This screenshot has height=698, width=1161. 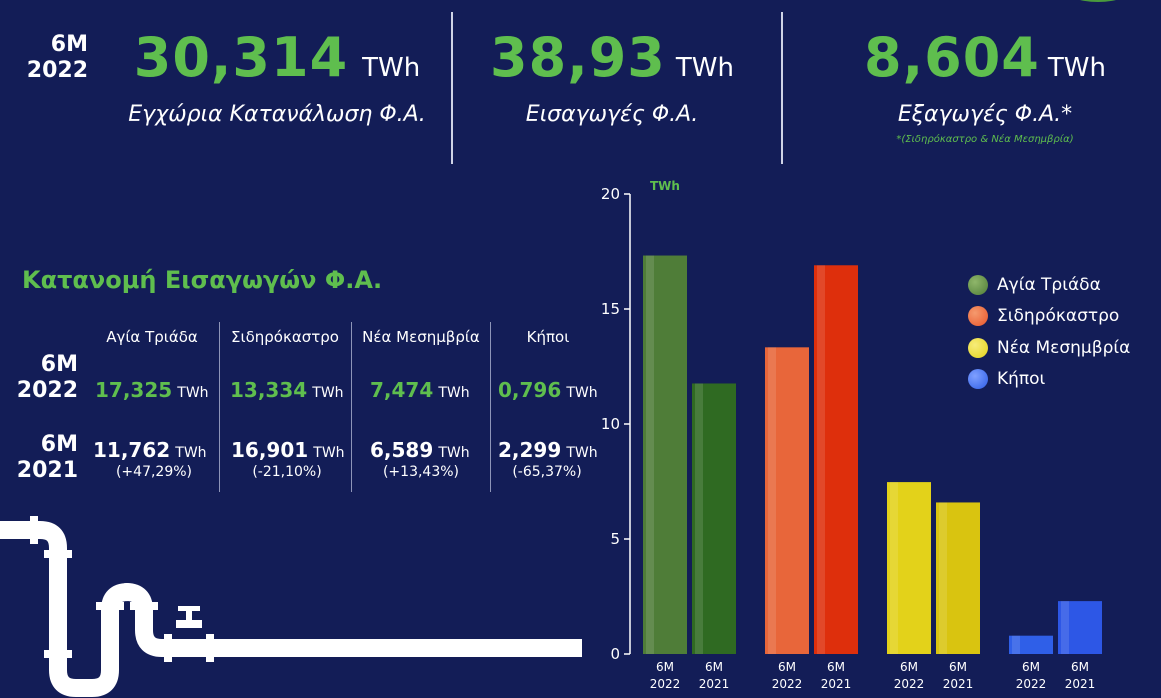 I want to click on kpi-imports: 38,93 TWh Εισαγωγές Φ.Α., so click(x=612, y=78).